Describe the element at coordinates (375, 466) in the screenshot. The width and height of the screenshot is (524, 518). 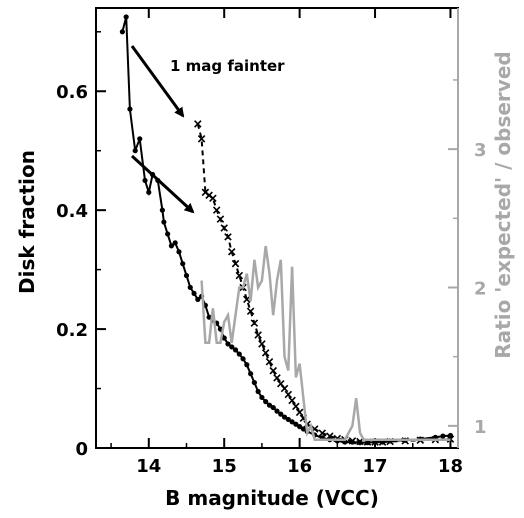
I see `x-tick-label: 17` at that location.